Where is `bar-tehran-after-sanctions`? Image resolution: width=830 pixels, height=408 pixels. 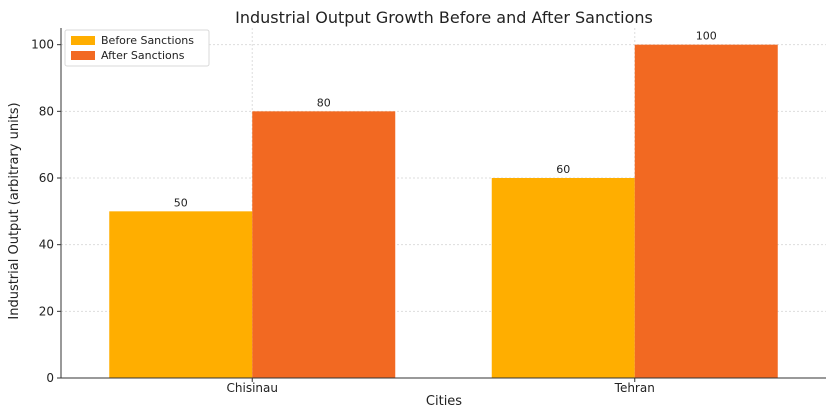
bar-tehran-after-sanctions is located at coordinates (706, 211).